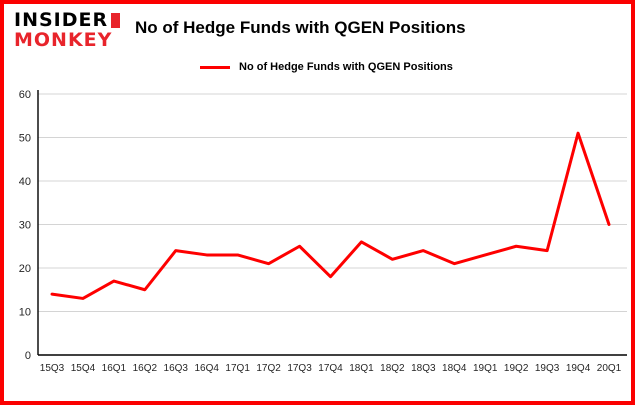 The image size is (635, 405). Describe the element at coordinates (25, 269) in the screenshot. I see `y-tick-label: 20` at that location.